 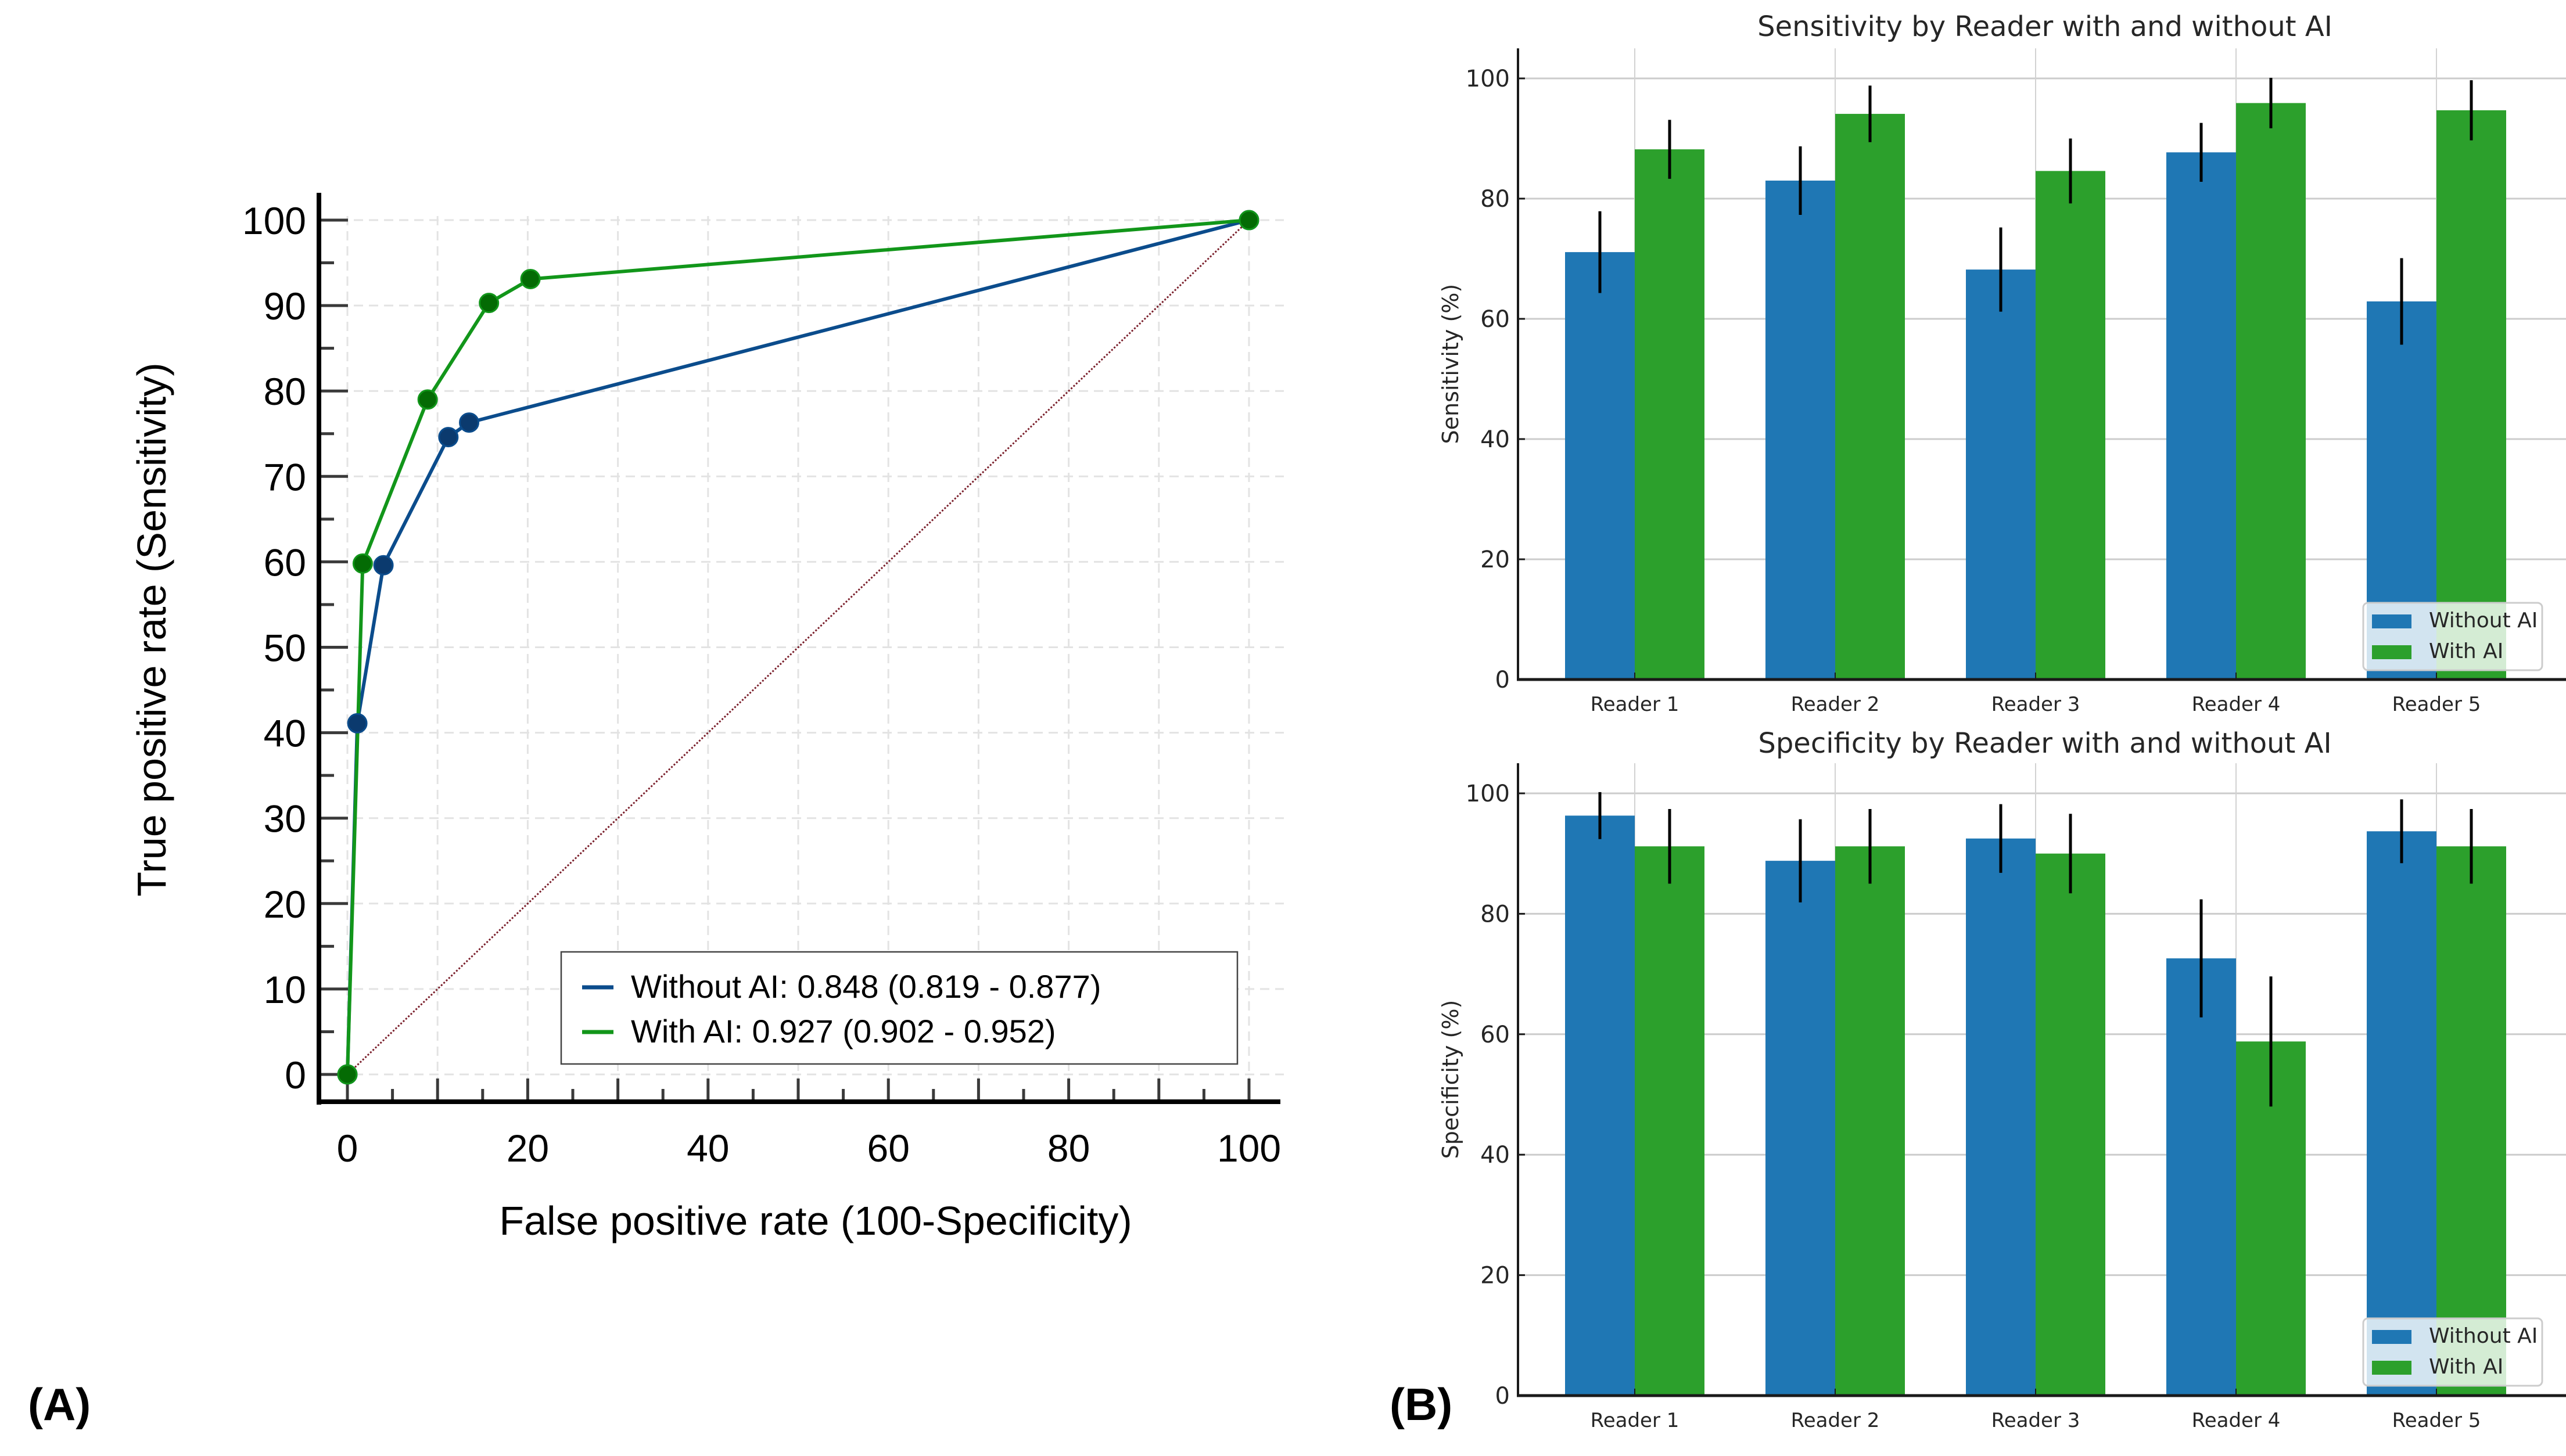 What do you see at coordinates (59, 1405) in the screenshot?
I see `panel-label-a: (A)` at bounding box center [59, 1405].